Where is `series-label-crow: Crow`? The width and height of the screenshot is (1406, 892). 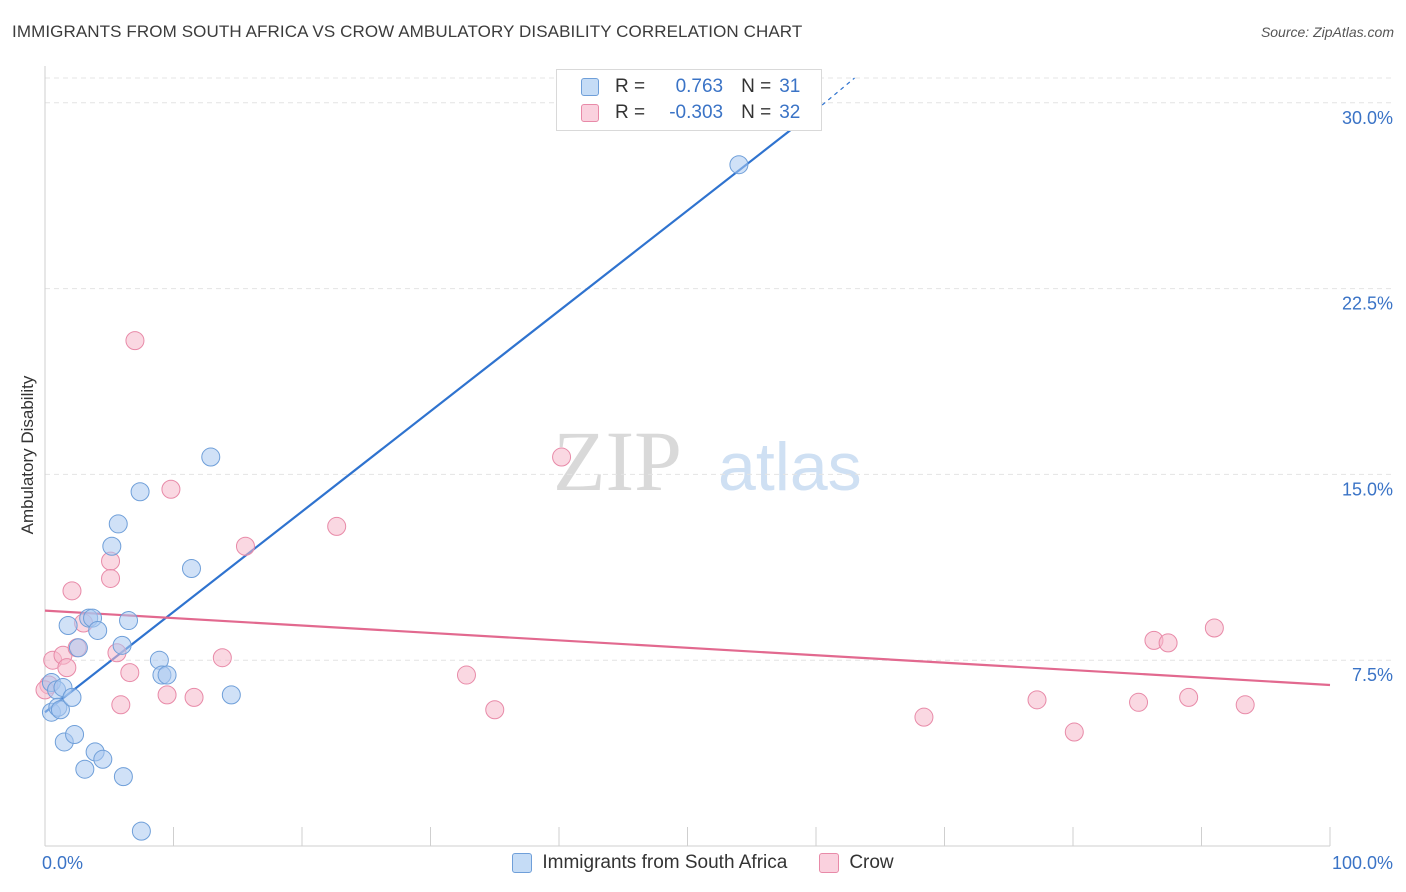 series-label-crow: Crow is located at coordinates (871, 862).